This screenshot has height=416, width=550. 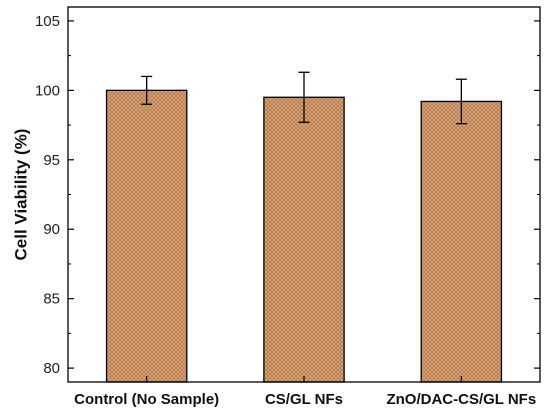 What do you see at coordinates (51, 299) in the screenshot?
I see `y-tick-label: 85` at bounding box center [51, 299].